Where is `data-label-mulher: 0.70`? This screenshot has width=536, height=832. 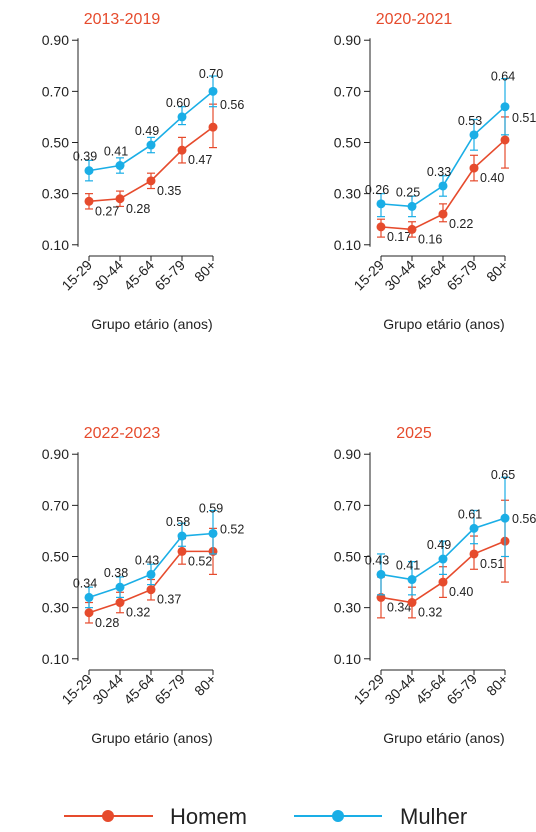
data-label-mulher: 0.70 is located at coordinates (211, 74).